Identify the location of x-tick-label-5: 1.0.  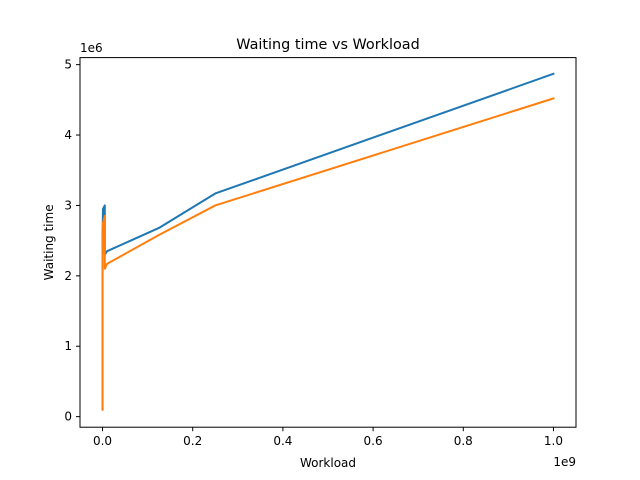
(553, 441).